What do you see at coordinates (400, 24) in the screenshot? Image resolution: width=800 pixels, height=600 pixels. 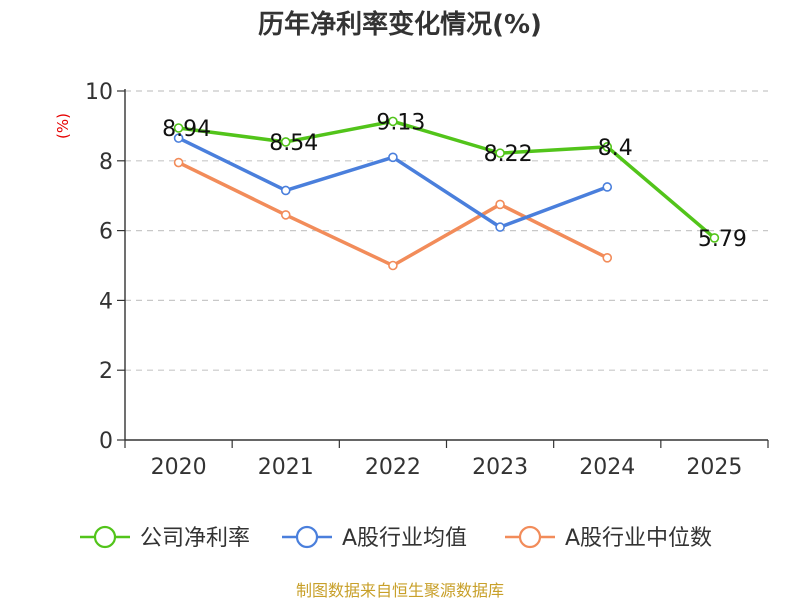 I see `chart-title: 历年净利率变化情况(%)` at bounding box center [400, 24].